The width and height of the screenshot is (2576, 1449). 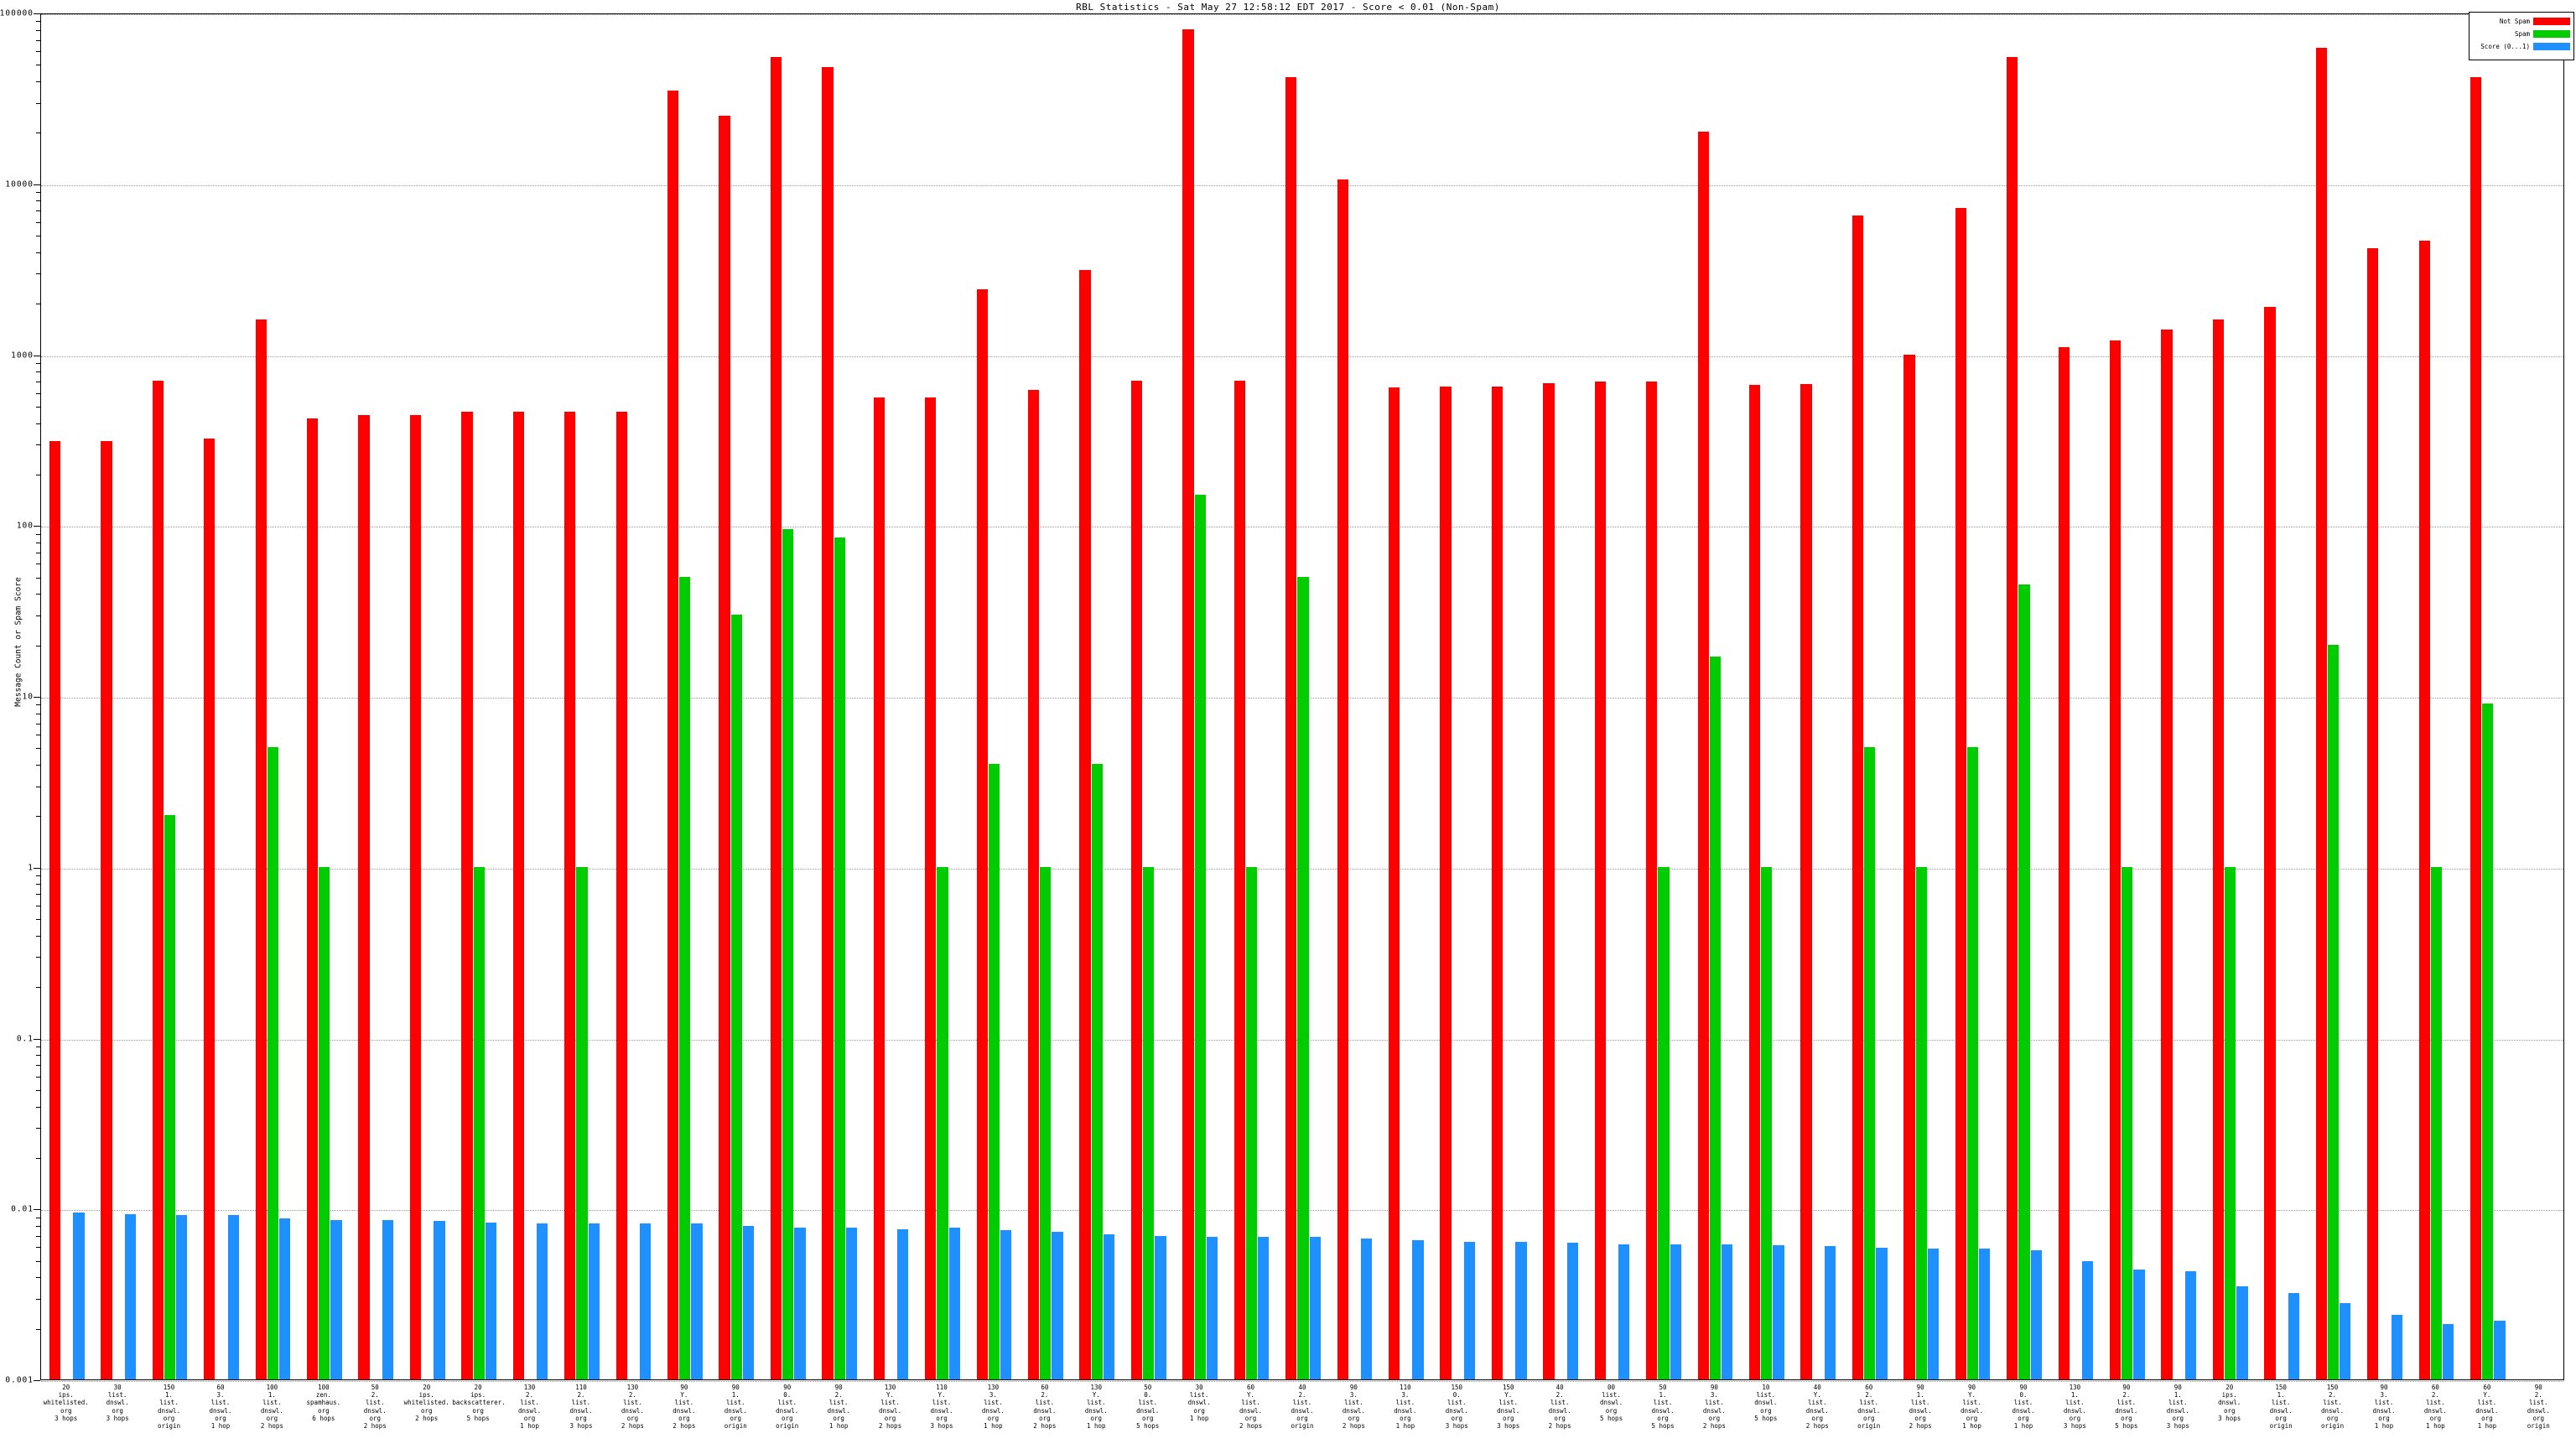 I want to click on y-axis-tick-label: 100, so click(x=25, y=526).